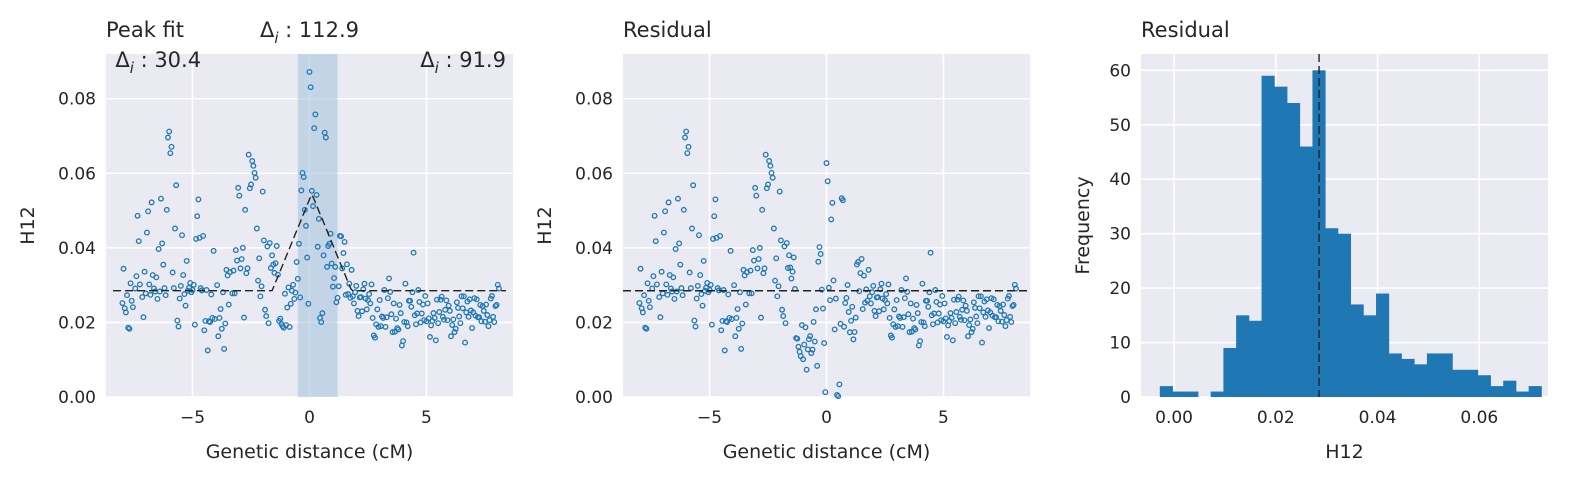 The image size is (1588, 488). What do you see at coordinates (145, 30) in the screenshot?
I see `panel-title: Peak fit` at bounding box center [145, 30].